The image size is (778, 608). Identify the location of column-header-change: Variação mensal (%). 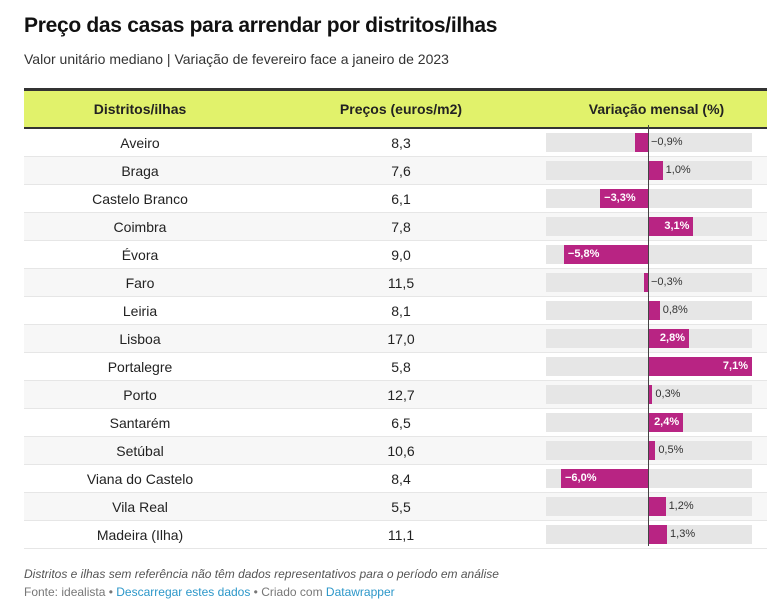
(656, 109).